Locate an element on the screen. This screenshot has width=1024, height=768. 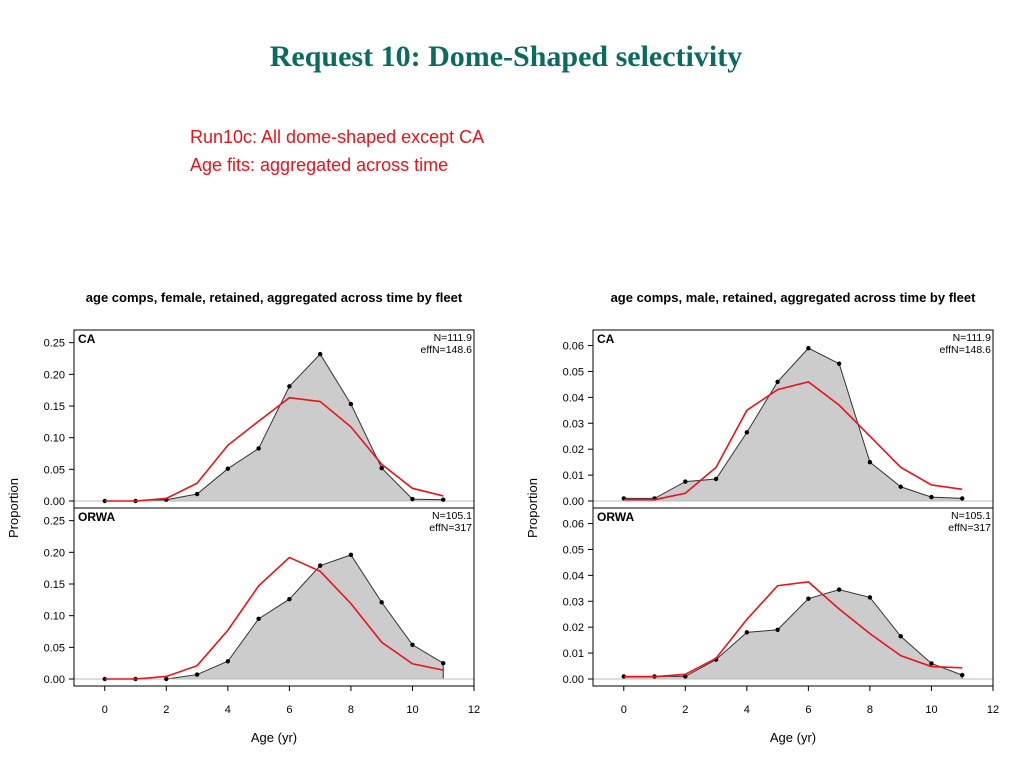
slide-title: Request 10: Dome-Shaped selectivity is located at coordinates (506, 56).